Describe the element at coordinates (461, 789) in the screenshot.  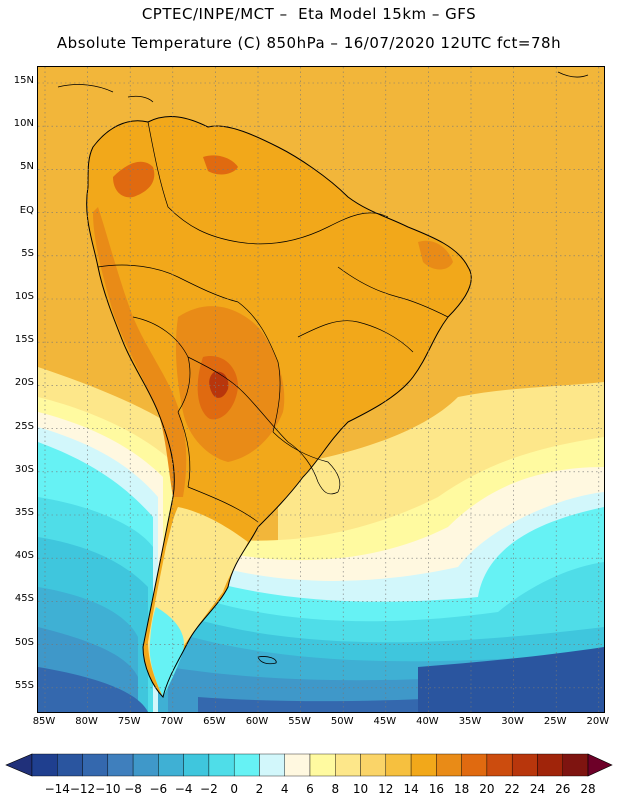
I see `colorbar-label: 18` at that location.